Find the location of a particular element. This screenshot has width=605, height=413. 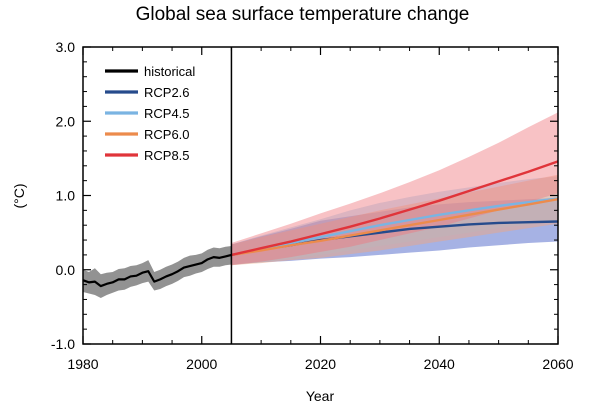

legend-label-rcp2-6: RCP2.6 is located at coordinates (167, 92).